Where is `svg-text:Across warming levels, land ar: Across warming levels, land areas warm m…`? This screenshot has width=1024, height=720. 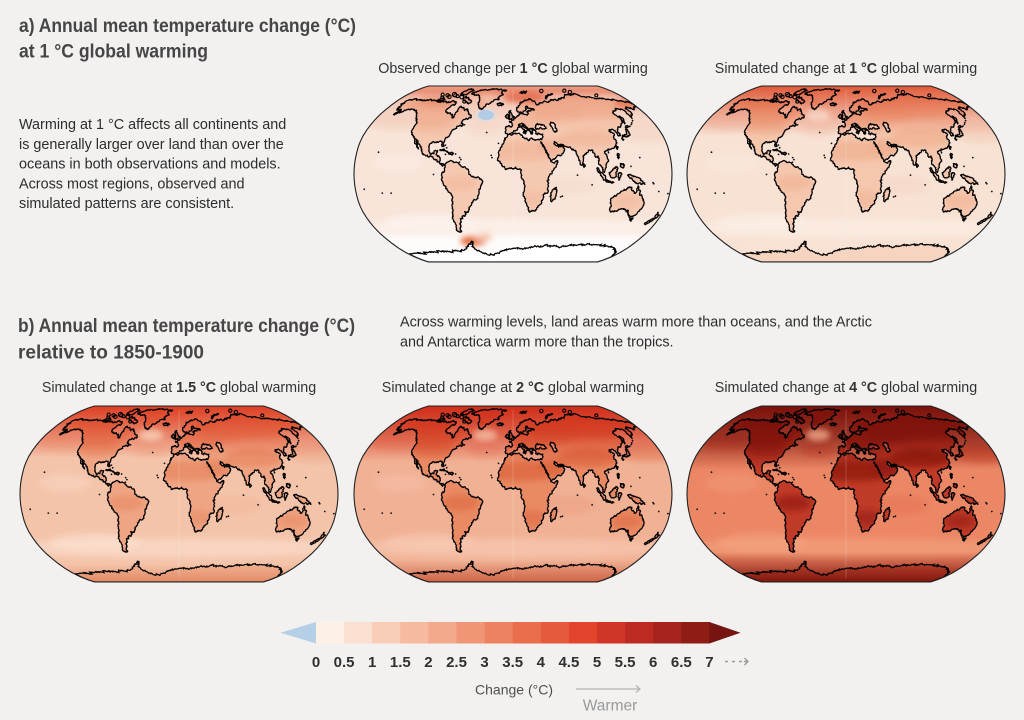
svg-text:Across warming levels, land ar: Across warming levels, land areas warm m… is located at coordinates (636, 323).